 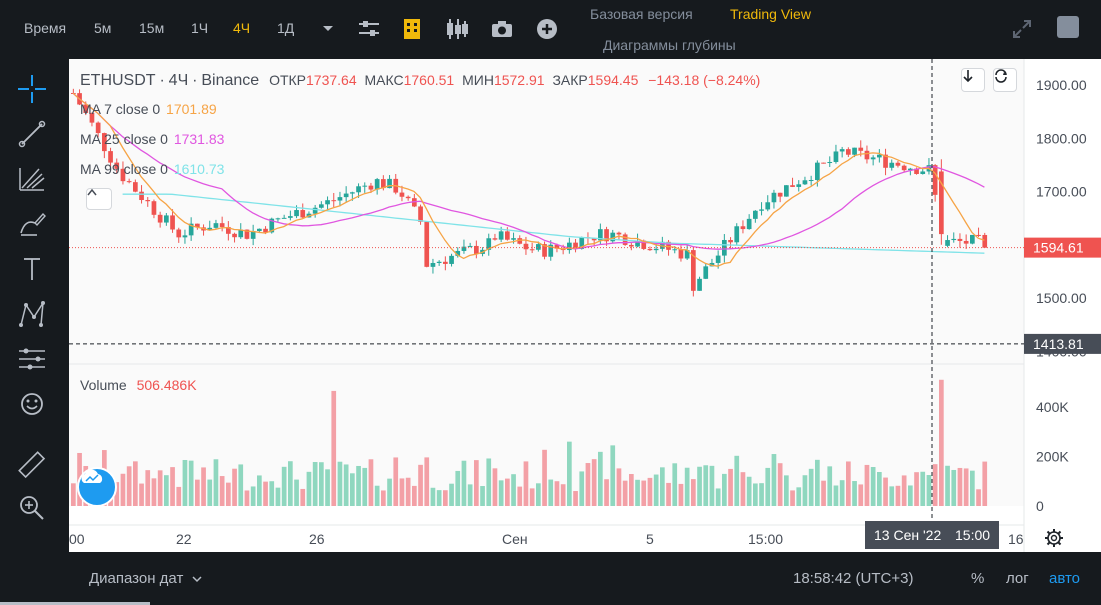 What do you see at coordinates (32, 465) in the screenshot?
I see `ruler-icon` at bounding box center [32, 465].